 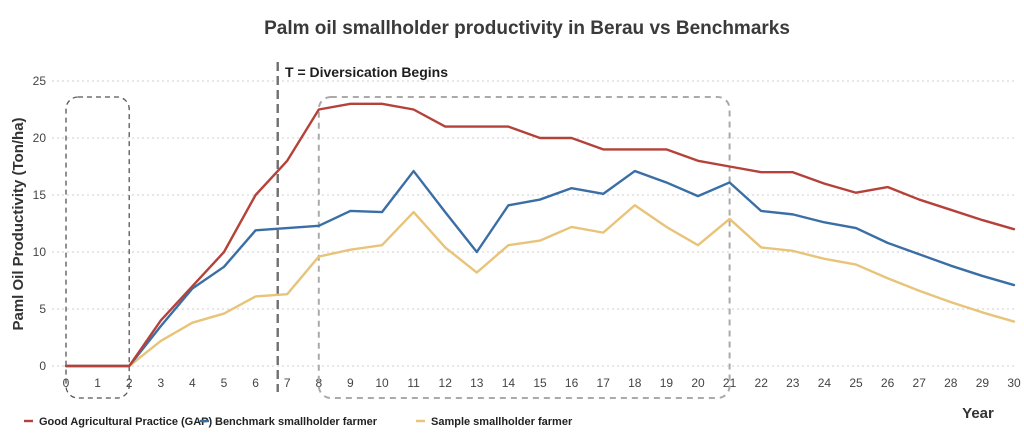 I want to click on x-tick-label: 12, so click(x=446, y=383).